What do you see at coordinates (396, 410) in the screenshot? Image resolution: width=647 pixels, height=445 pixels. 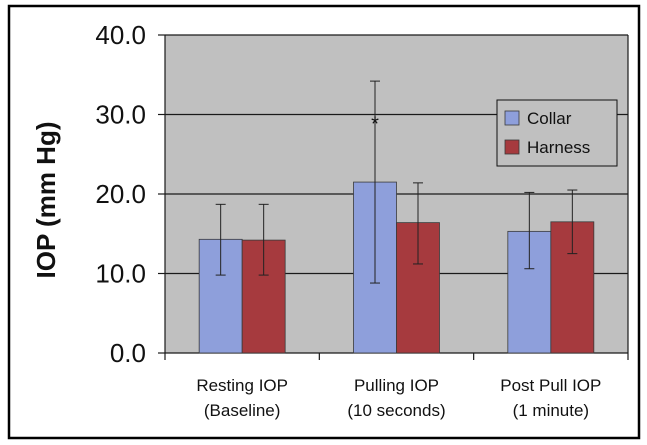 I see `x-category-label: (10 seconds)` at bounding box center [396, 410].